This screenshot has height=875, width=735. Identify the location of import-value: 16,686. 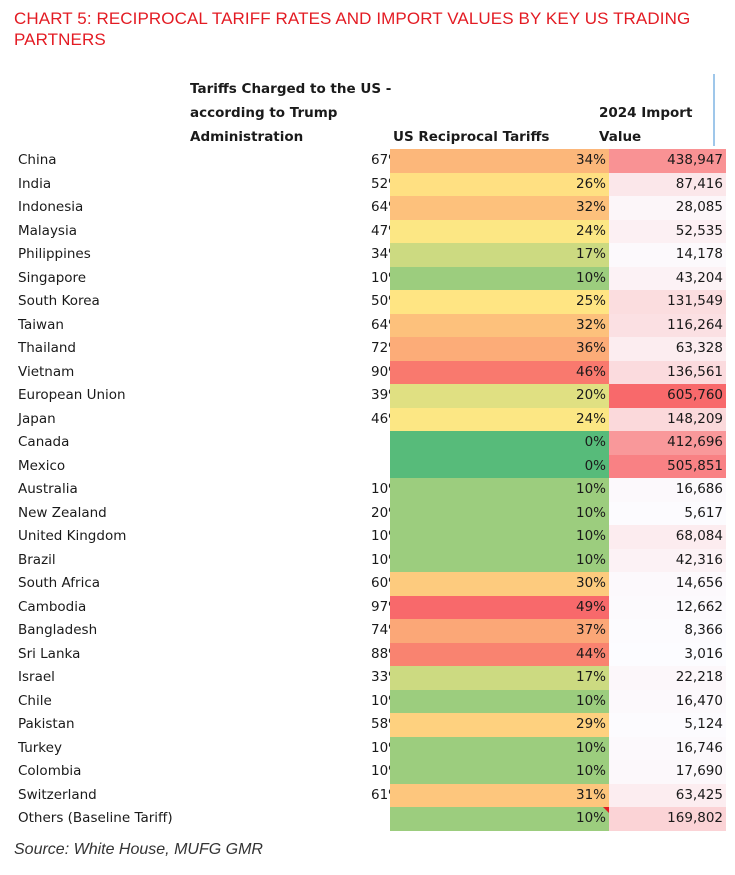
(699, 489).